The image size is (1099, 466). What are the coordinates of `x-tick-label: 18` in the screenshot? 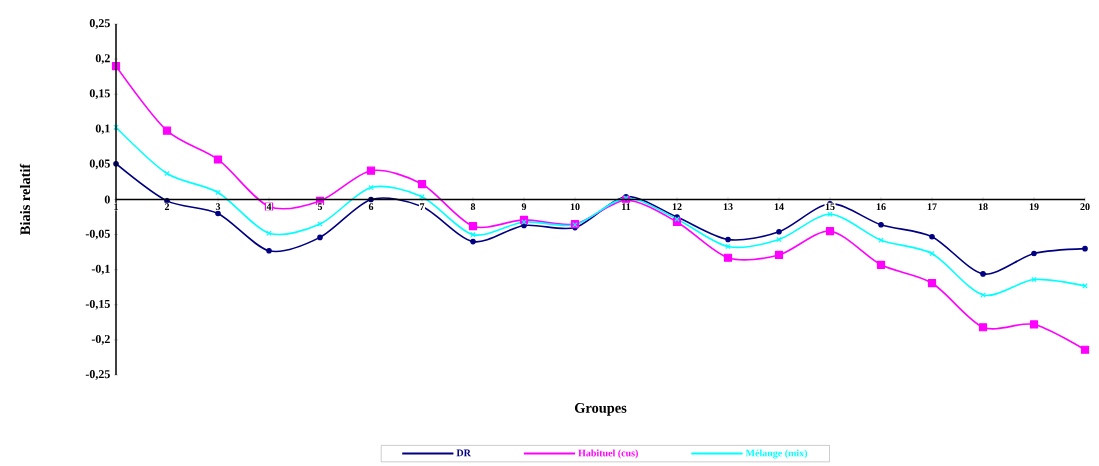 It's located at (983, 207).